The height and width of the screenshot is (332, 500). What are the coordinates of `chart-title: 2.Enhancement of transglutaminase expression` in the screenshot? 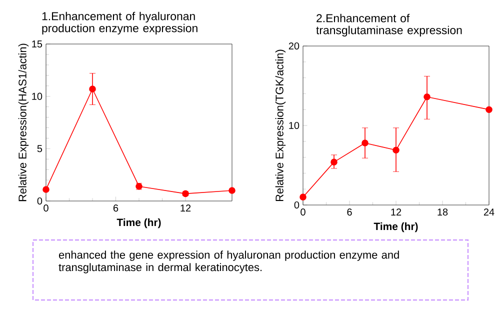 It's located at (389, 25).